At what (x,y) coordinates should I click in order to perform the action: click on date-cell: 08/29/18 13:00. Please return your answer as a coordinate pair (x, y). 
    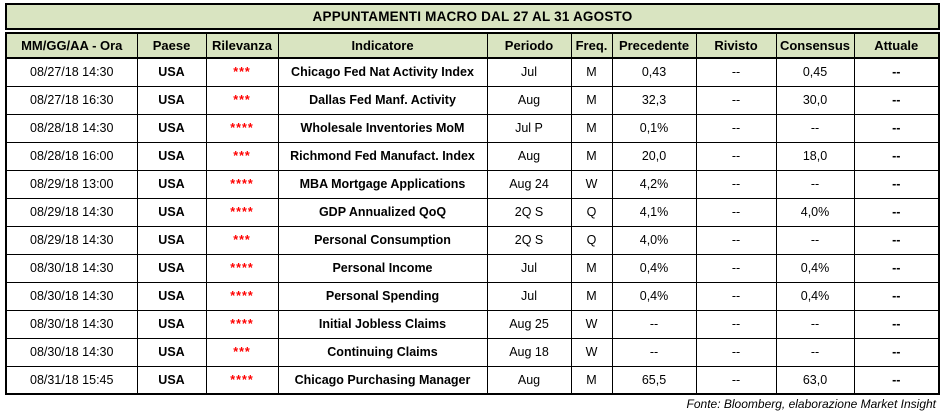
    Looking at the image, I should click on (71, 184).